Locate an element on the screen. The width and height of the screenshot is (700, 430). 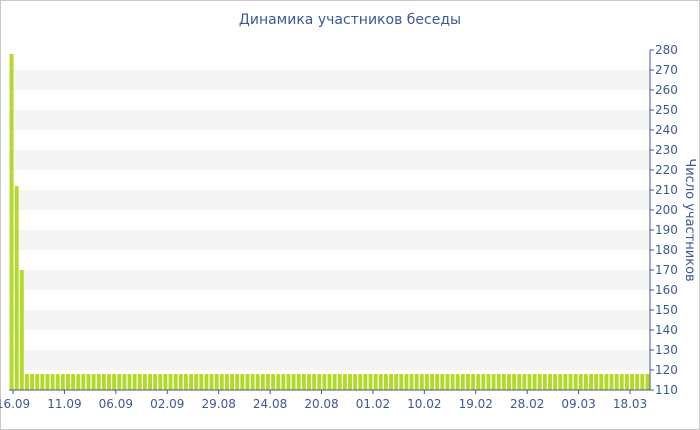
y-tick-label: 140 is located at coordinates (666, 330).